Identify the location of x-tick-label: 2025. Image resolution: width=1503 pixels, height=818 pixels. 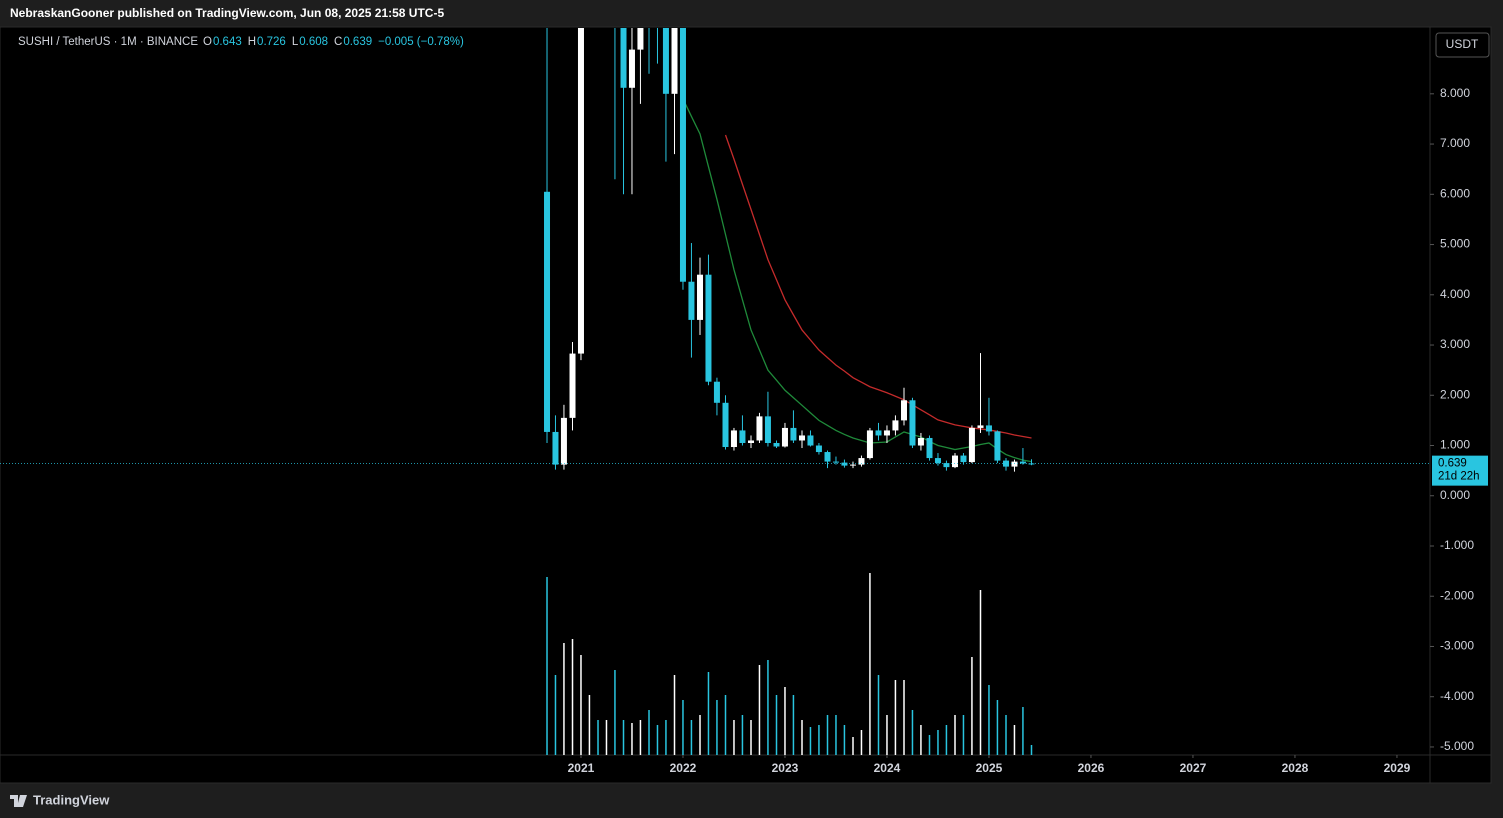
(989, 768).